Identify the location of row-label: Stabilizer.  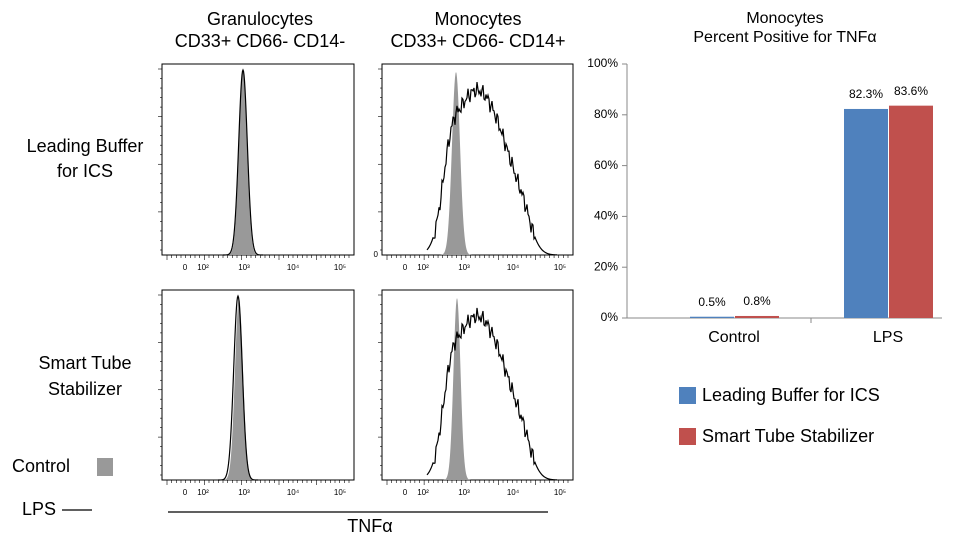
(85, 389).